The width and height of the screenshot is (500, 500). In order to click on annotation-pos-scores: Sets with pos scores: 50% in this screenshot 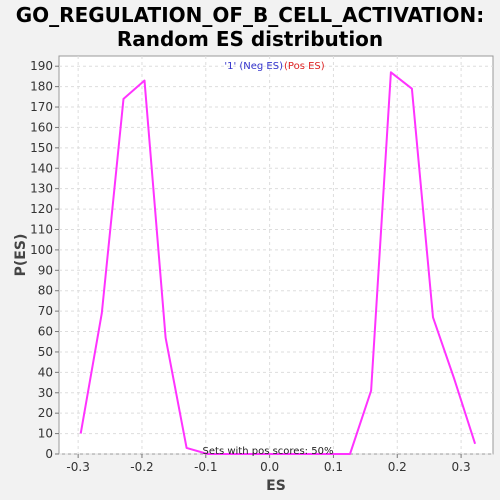, I will do `click(268, 451)`.